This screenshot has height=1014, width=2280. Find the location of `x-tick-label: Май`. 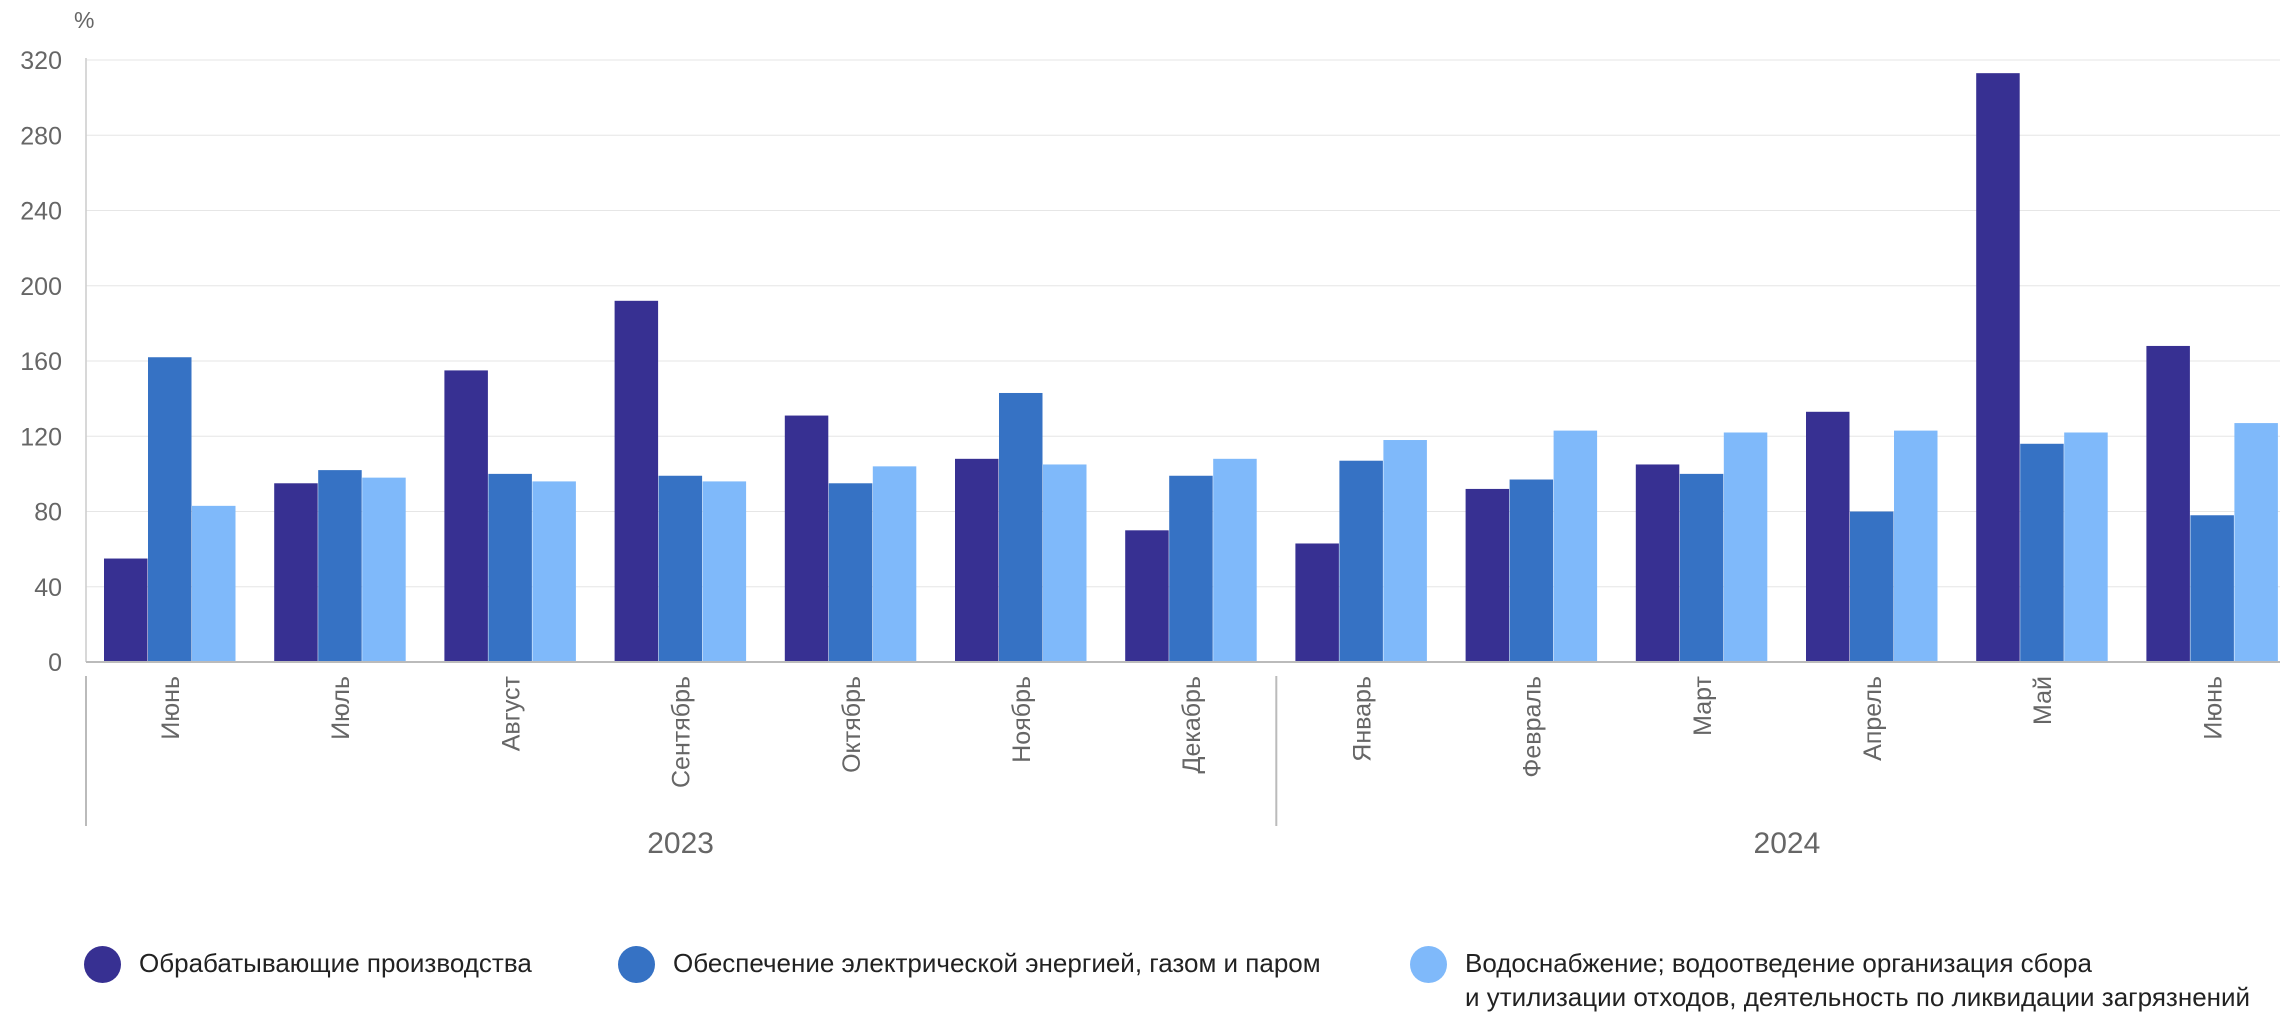

x-tick-label: Май is located at coordinates (2043, 700).